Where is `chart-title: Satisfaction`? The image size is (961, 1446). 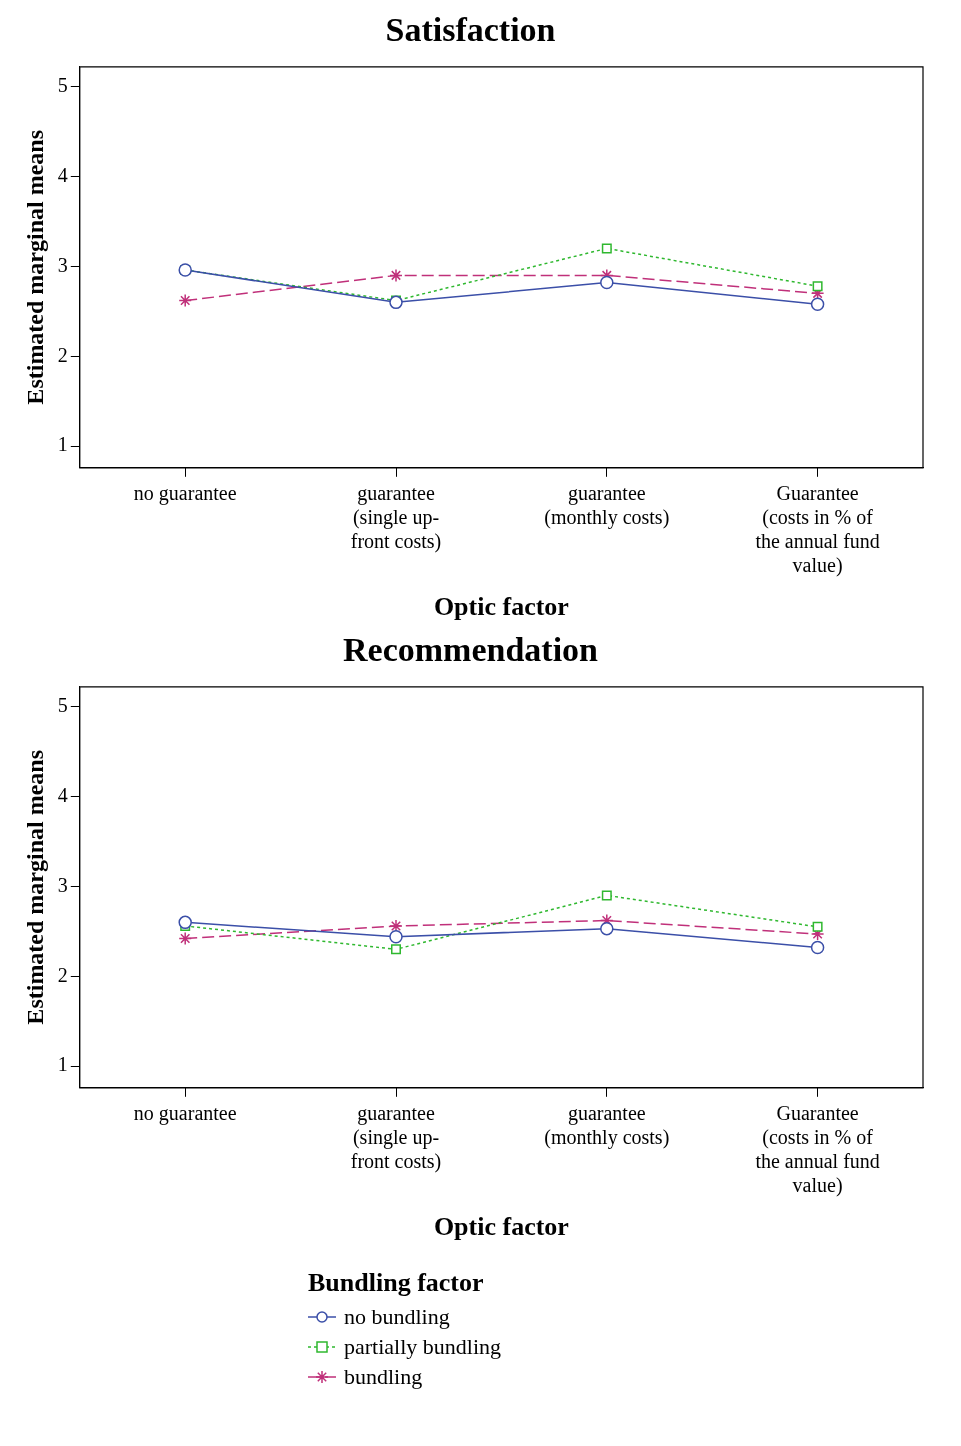 chart-title: Satisfaction is located at coordinates (470, 30).